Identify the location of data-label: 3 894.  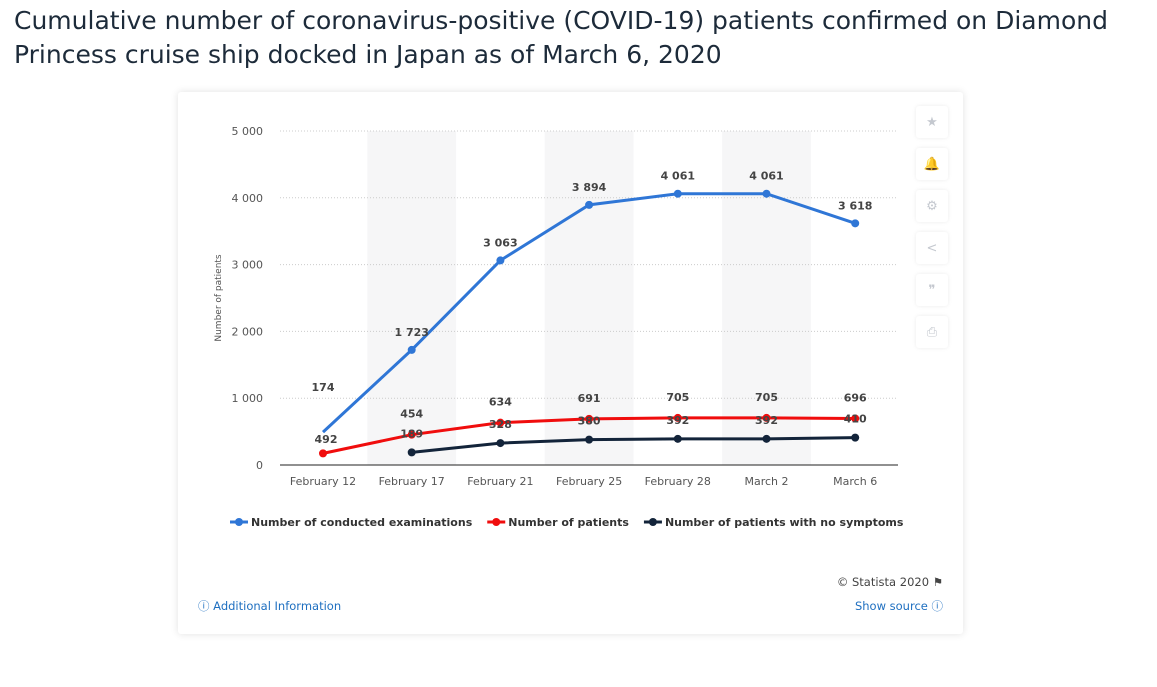
(589, 187).